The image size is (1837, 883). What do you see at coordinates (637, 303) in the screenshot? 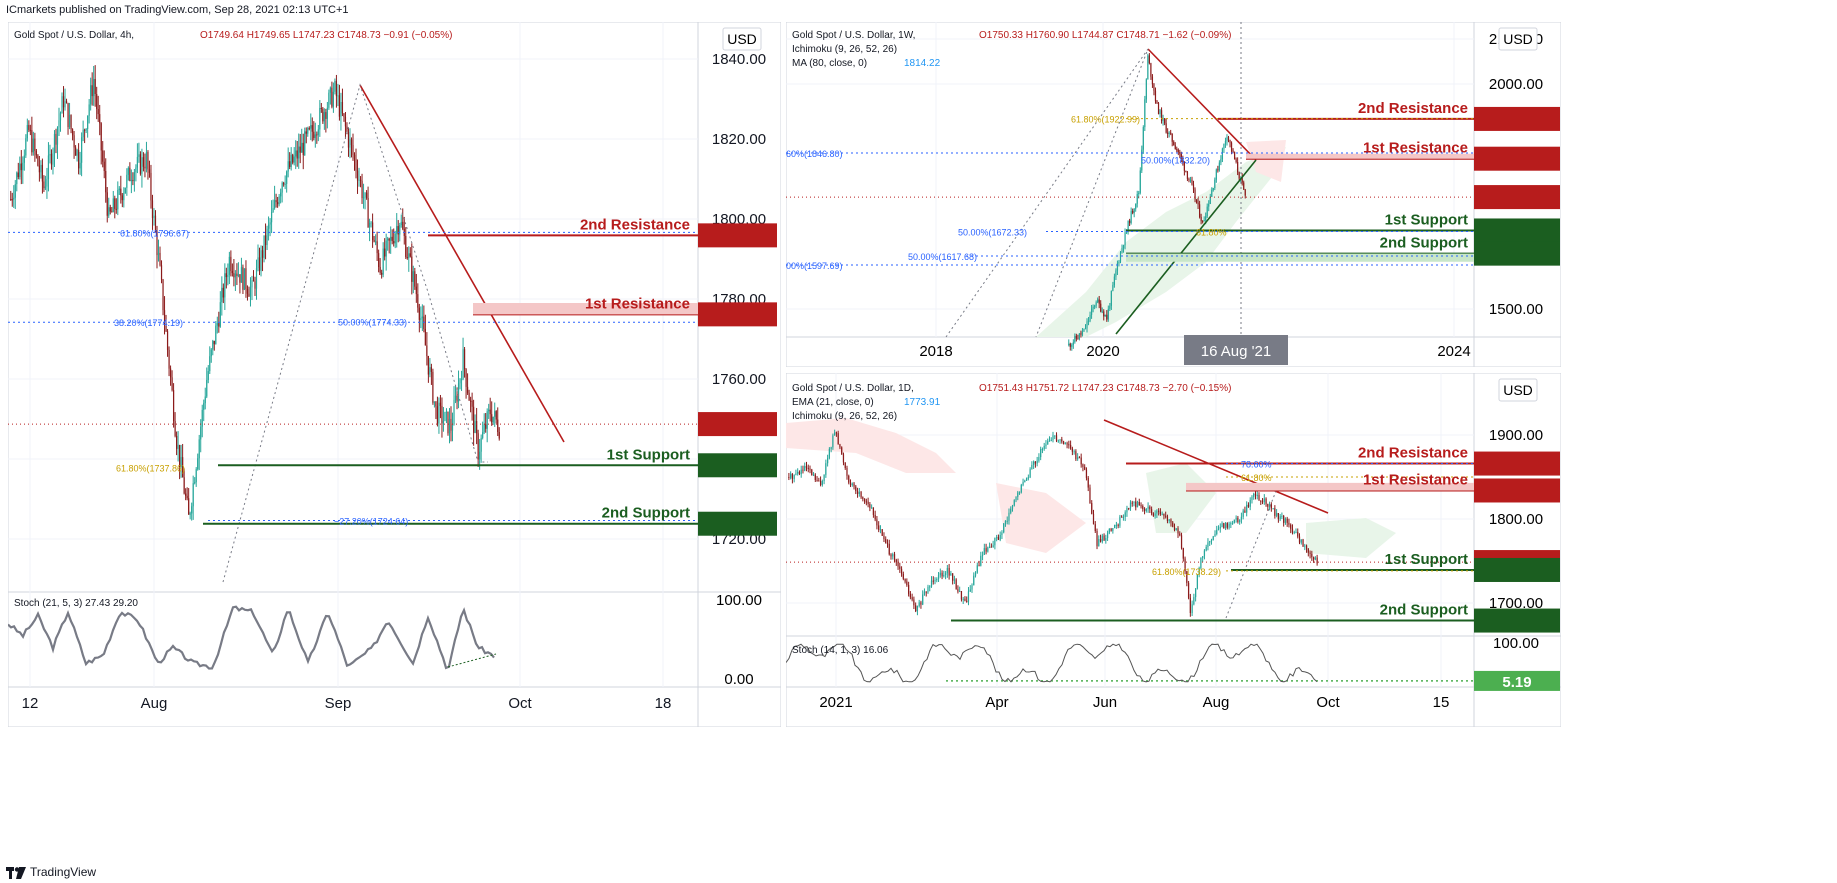
I see `h4-level-name-1: 1st Resistance` at bounding box center [637, 303].